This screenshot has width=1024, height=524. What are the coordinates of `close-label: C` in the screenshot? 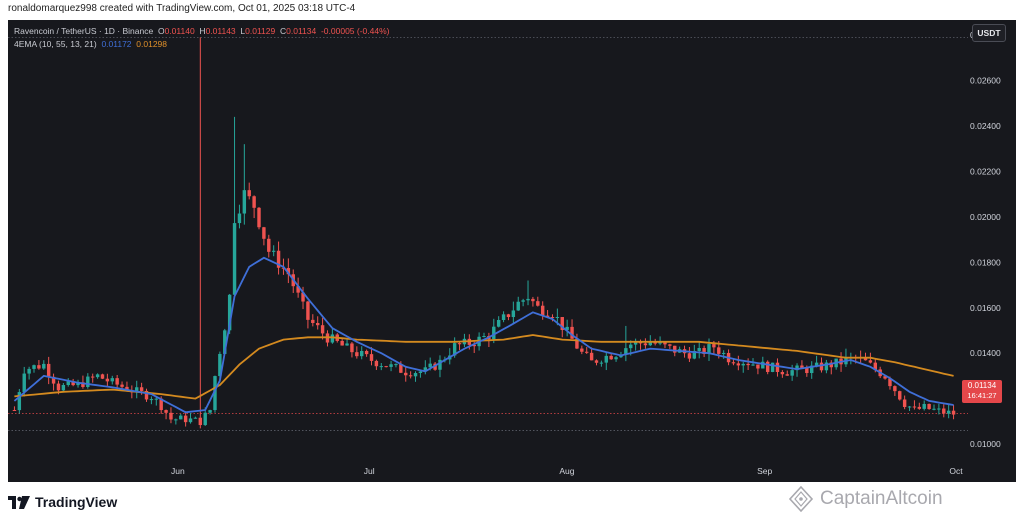 It's located at (283, 31).